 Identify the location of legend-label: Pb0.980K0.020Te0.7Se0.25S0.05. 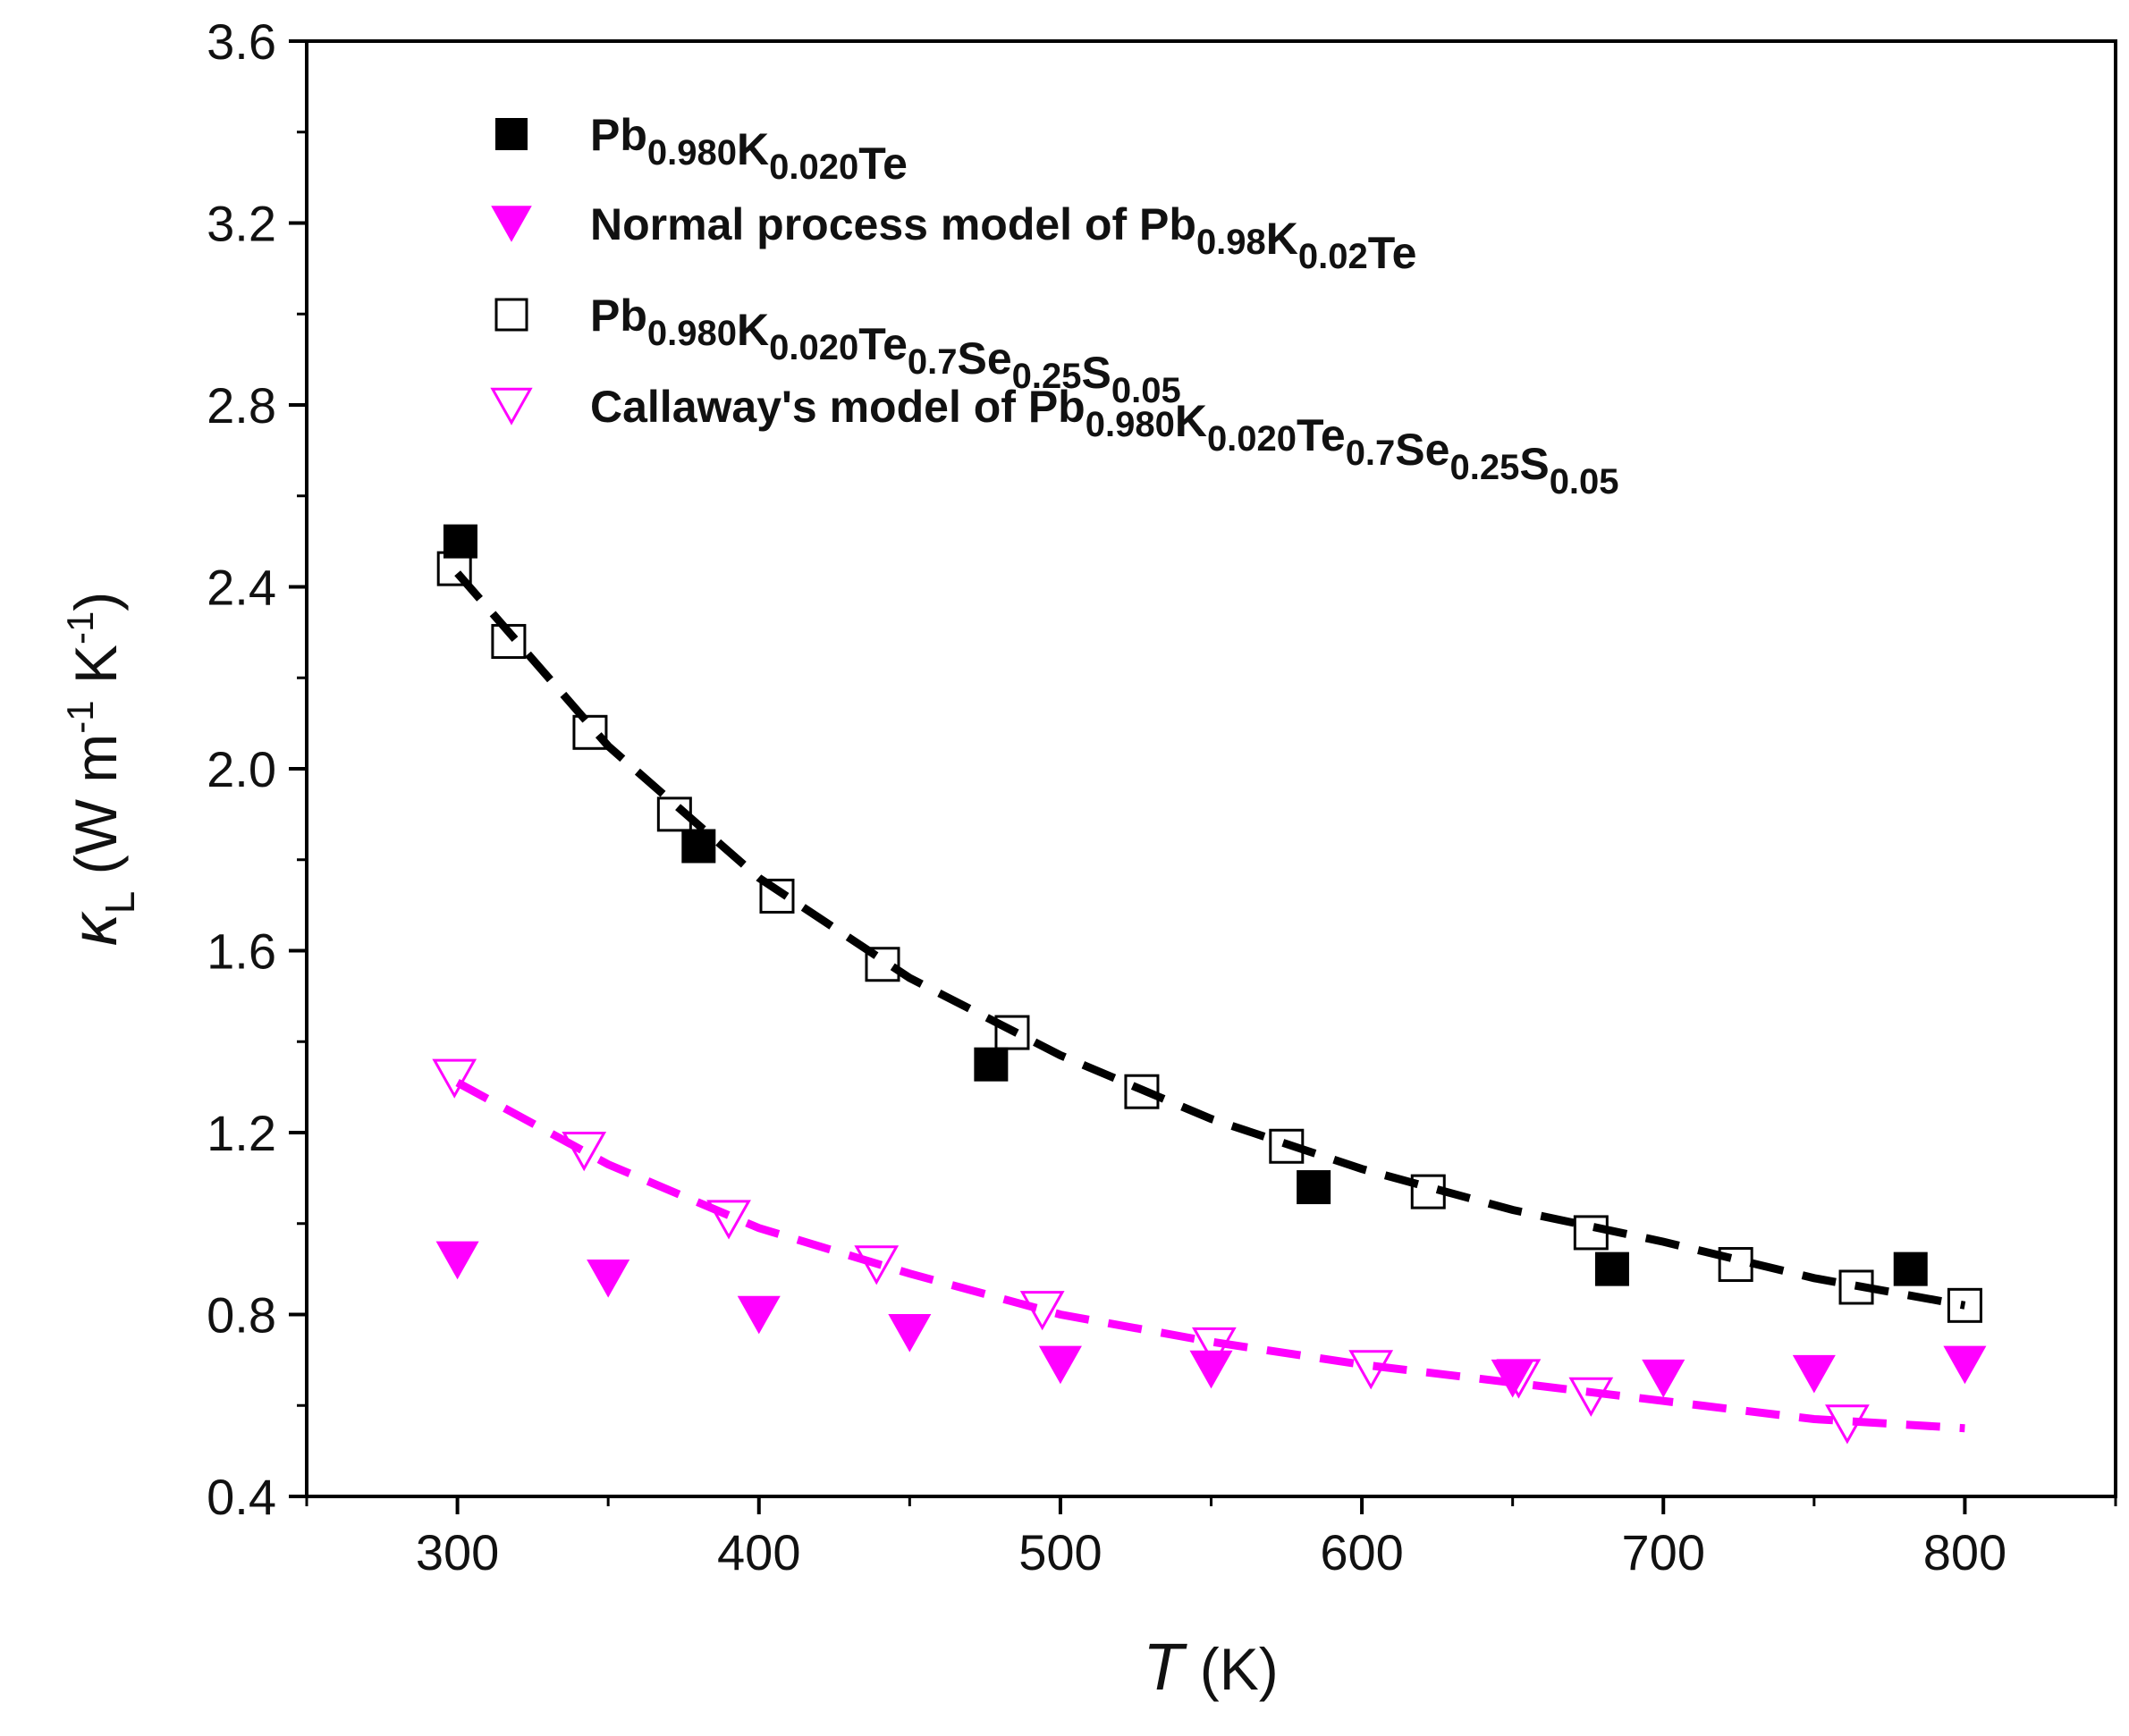
(885, 350).